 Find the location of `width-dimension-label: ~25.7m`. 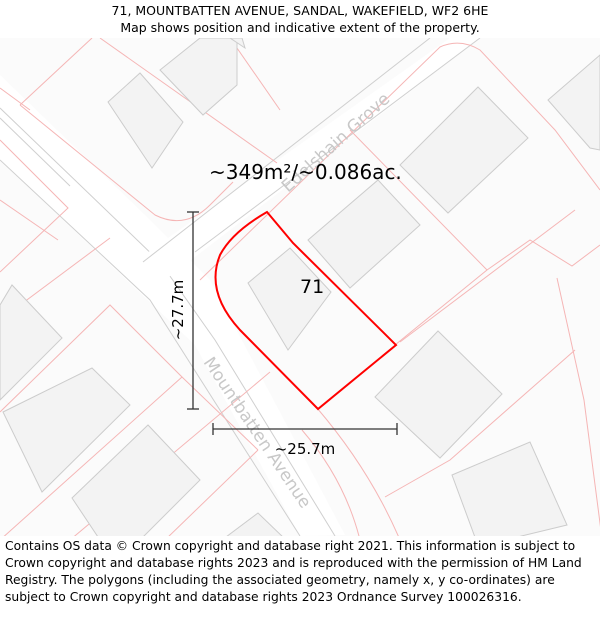

width-dimension-label: ~25.7m is located at coordinates (305, 449).